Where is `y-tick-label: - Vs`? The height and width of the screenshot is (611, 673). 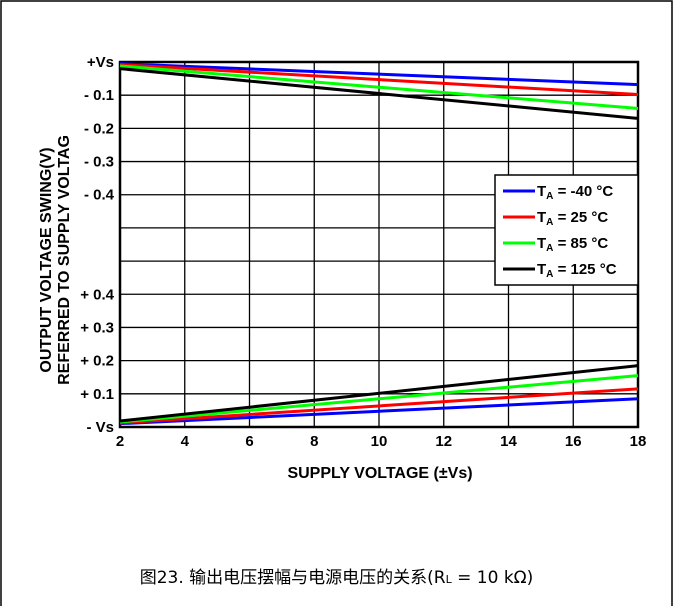 y-tick-label: - Vs is located at coordinates (100, 427).